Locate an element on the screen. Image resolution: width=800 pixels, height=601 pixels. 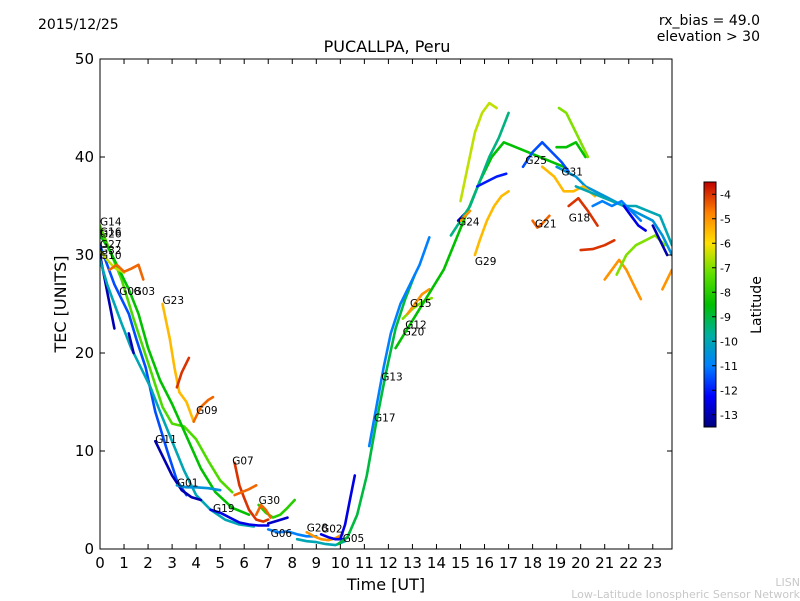
x-tick-label: 21 is located at coordinates (604, 563).